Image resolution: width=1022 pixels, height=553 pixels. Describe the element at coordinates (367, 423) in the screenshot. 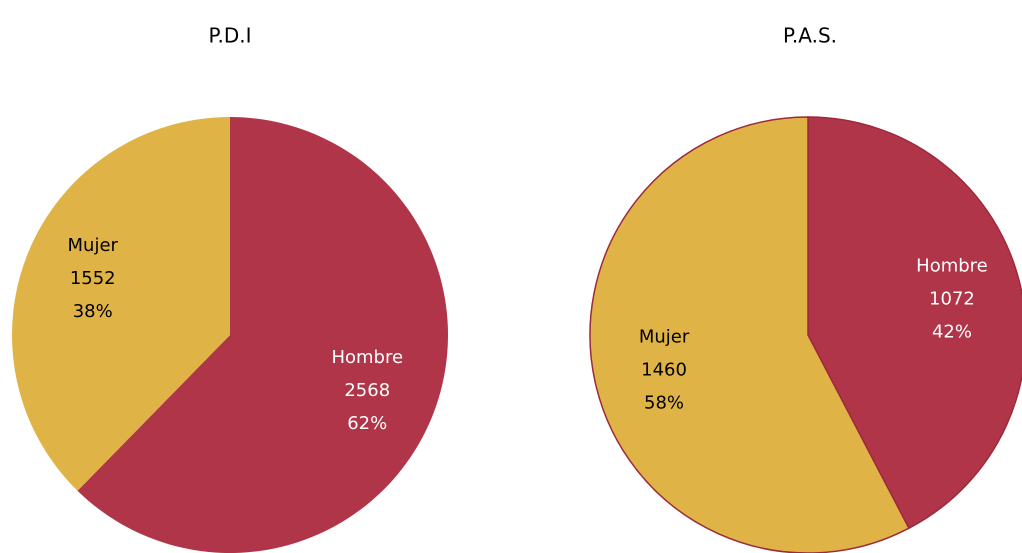

I see `slice-percent: 62%` at that location.